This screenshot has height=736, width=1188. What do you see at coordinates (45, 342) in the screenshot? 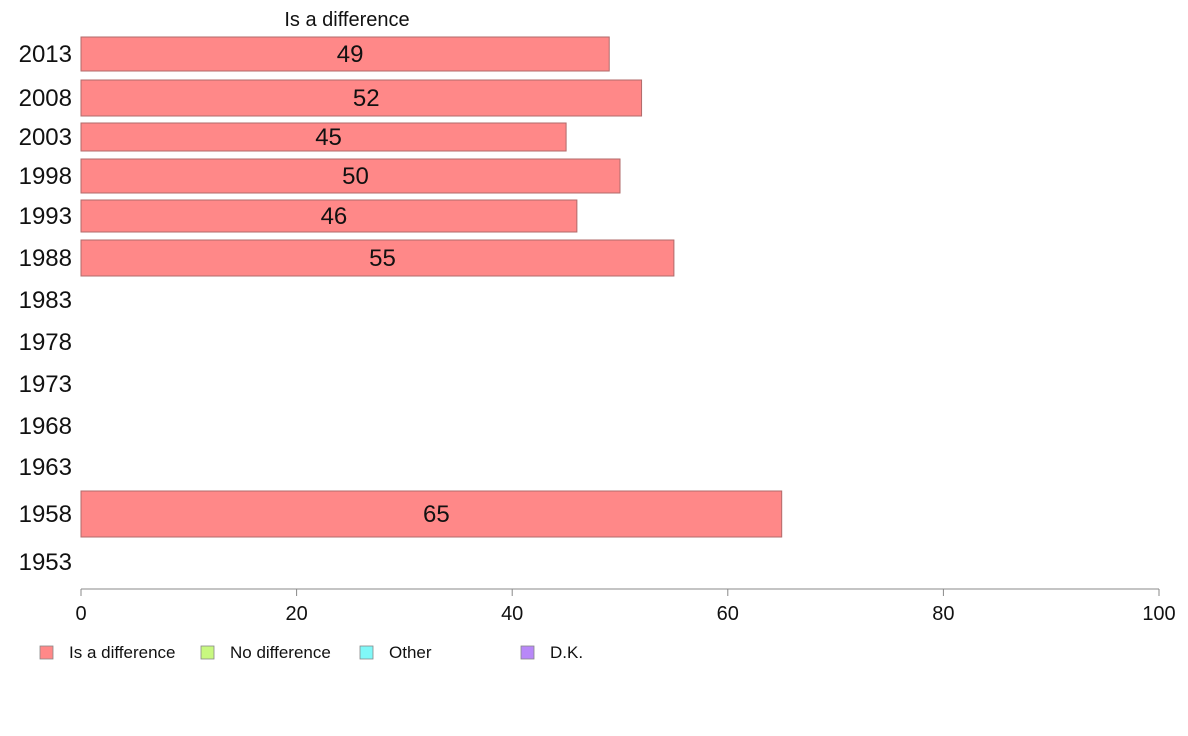
I see `year-label-1978: 1978` at bounding box center [45, 342].